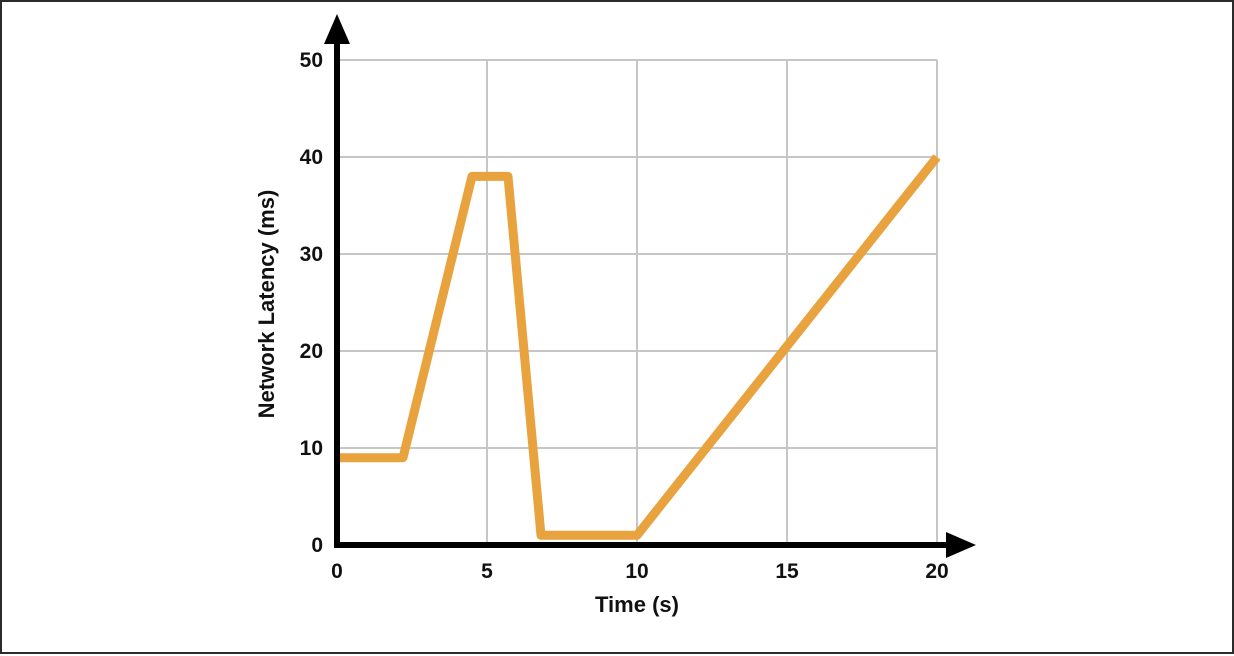 This screenshot has height=656, width=1234. What do you see at coordinates (311, 254) in the screenshot?
I see `y-tick-label: 30` at bounding box center [311, 254].